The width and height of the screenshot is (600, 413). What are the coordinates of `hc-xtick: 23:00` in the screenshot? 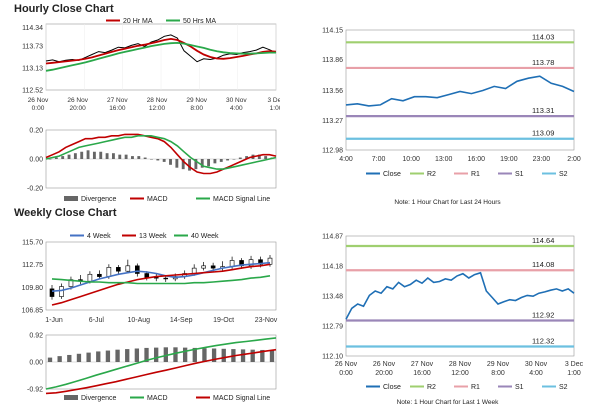 It's located at (542, 159).